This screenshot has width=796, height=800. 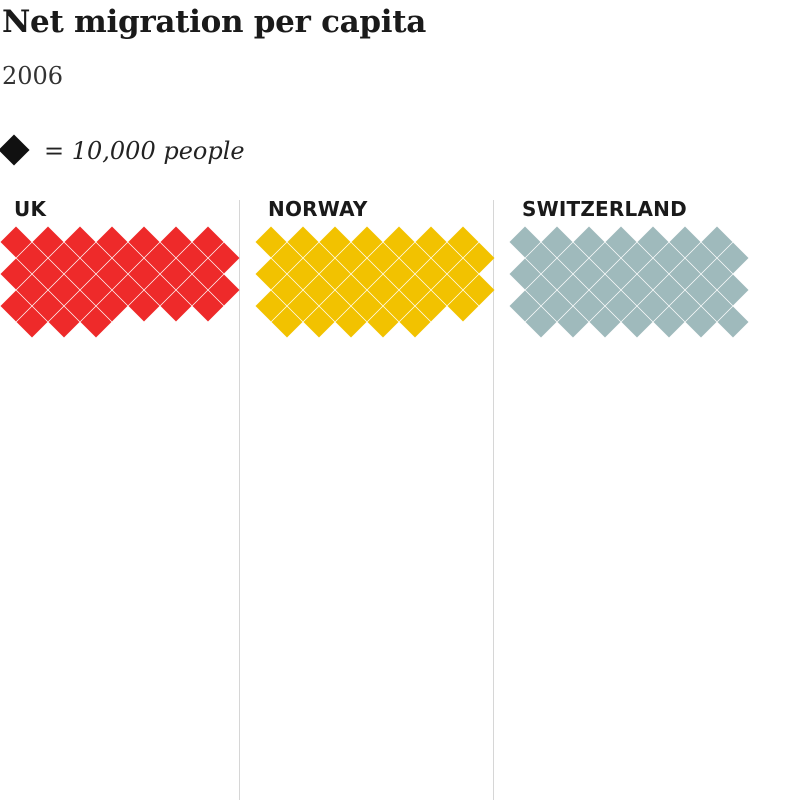 I want to click on legend: = 10,000 people, so click(x=160, y=154).